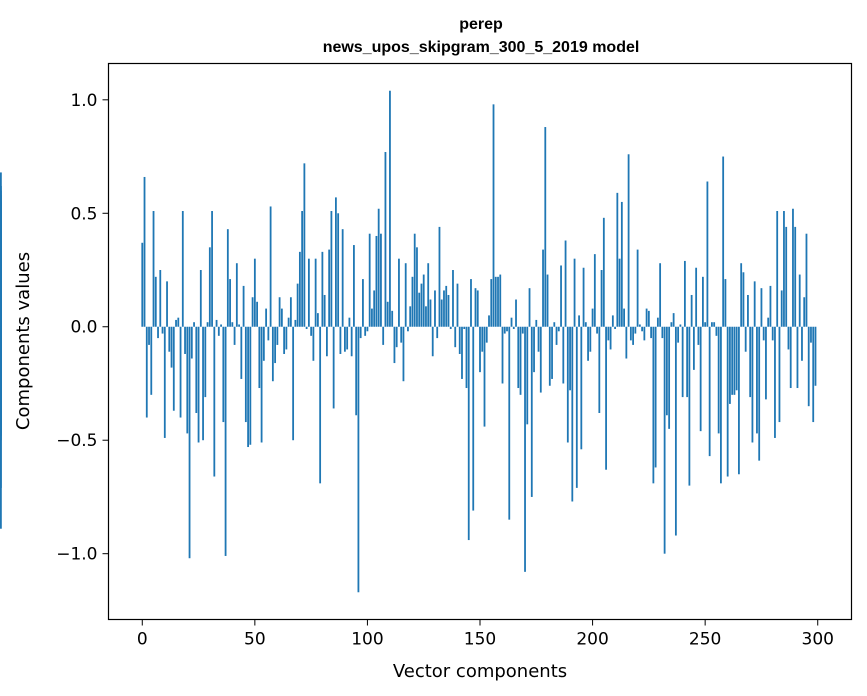 The height and width of the screenshot is (696, 867). I want to click on x-tick-label: 150, so click(480, 640).